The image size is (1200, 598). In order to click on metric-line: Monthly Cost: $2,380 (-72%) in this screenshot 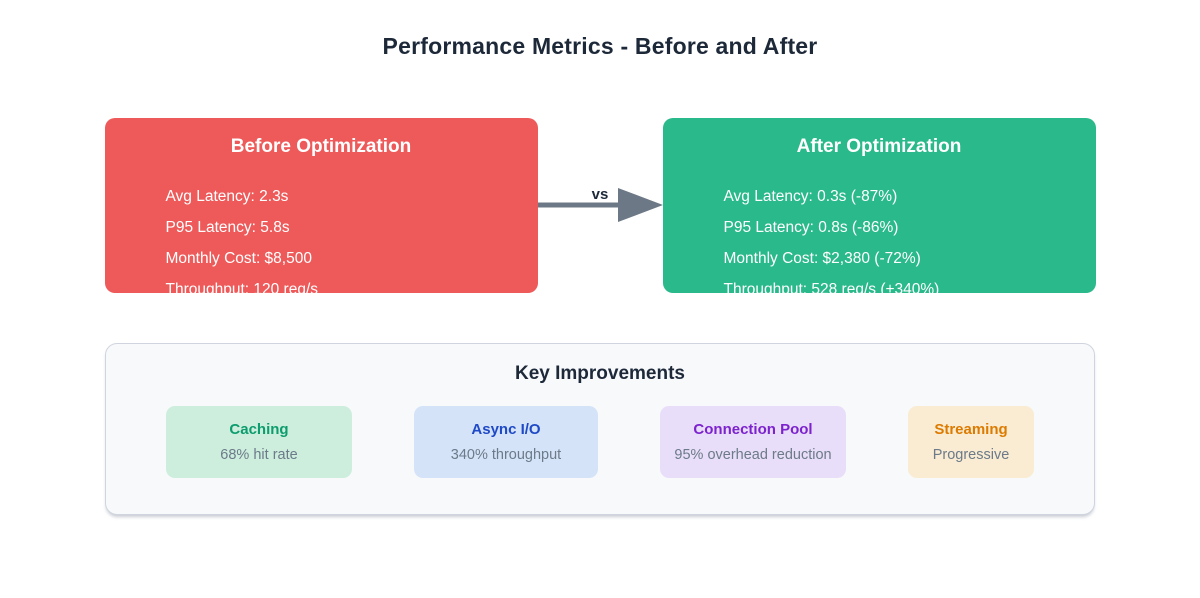, I will do `click(822, 258)`.